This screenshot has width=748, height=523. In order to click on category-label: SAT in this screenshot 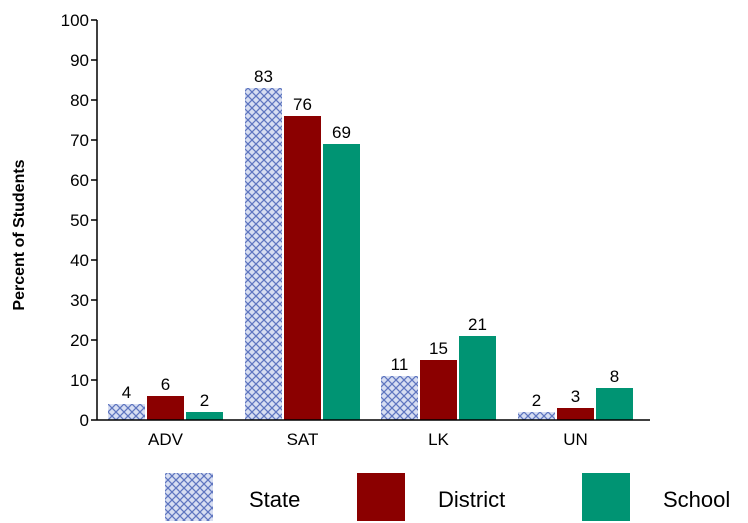, I will do `click(303, 439)`.